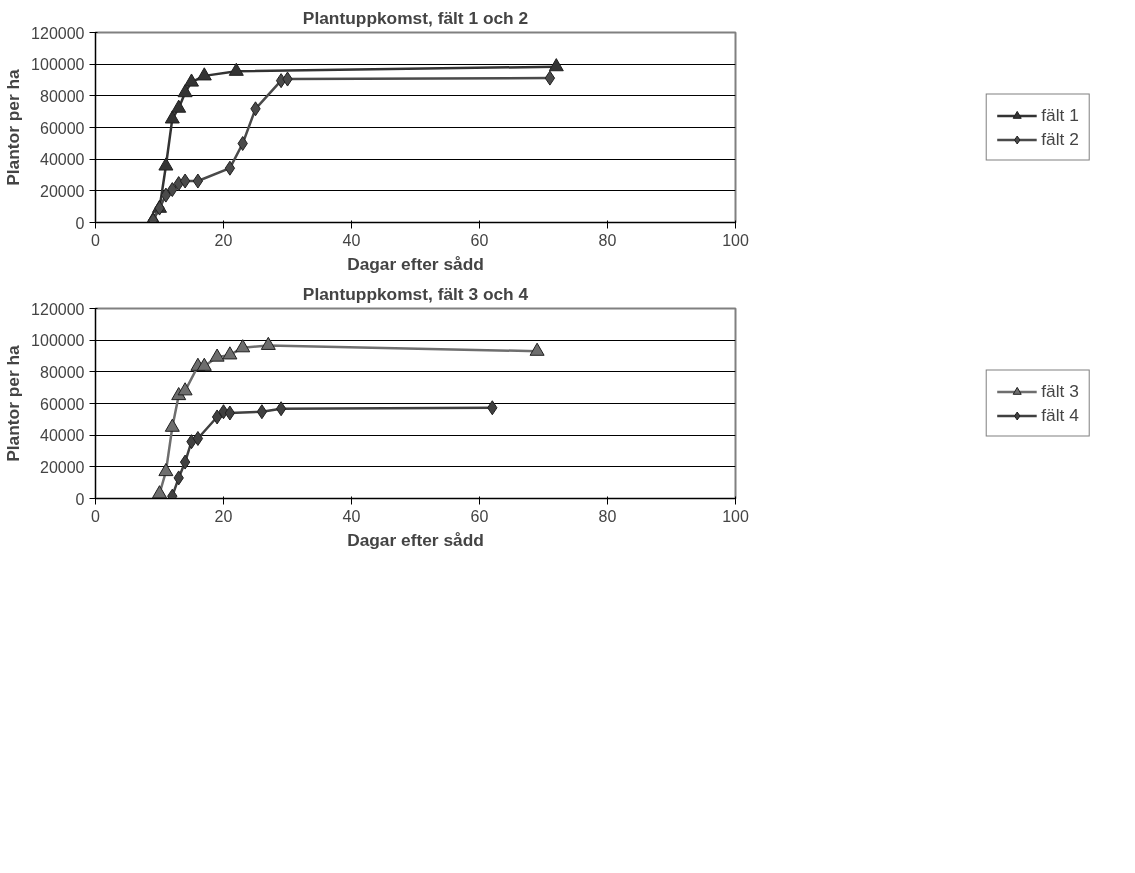  I want to click on legend-label: fält 3, so click(1060, 391).